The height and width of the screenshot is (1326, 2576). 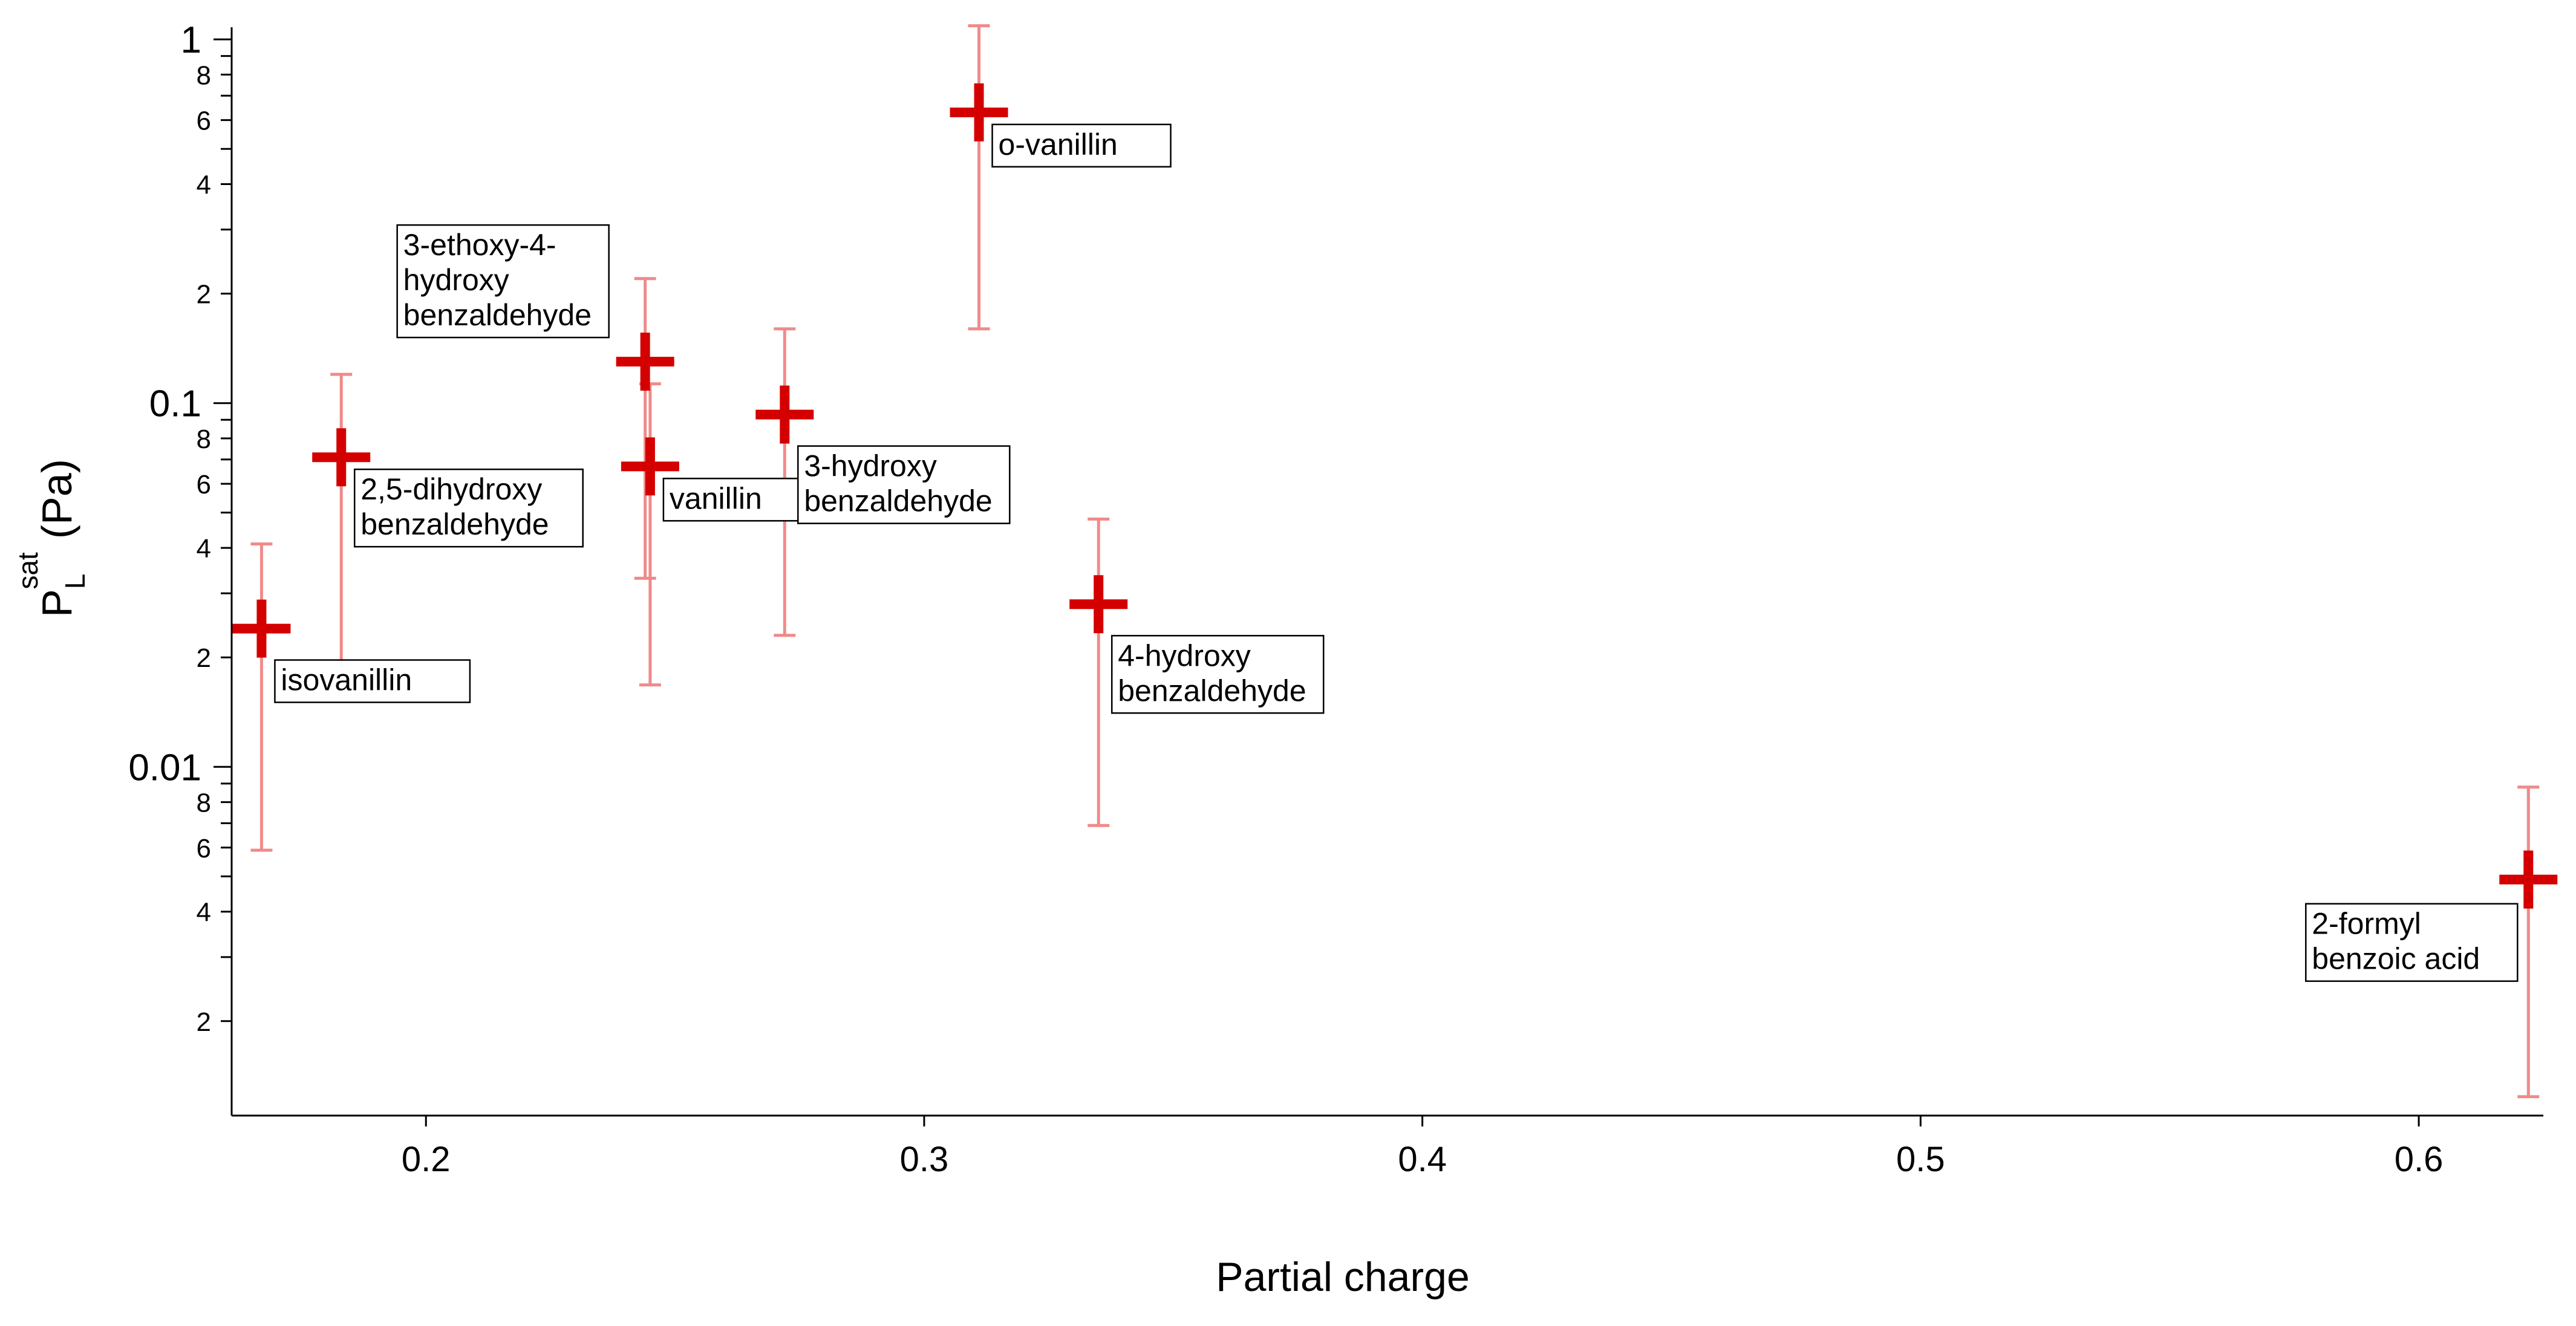 I want to click on point-label-text: 2-formyl, so click(x=2366, y=924).